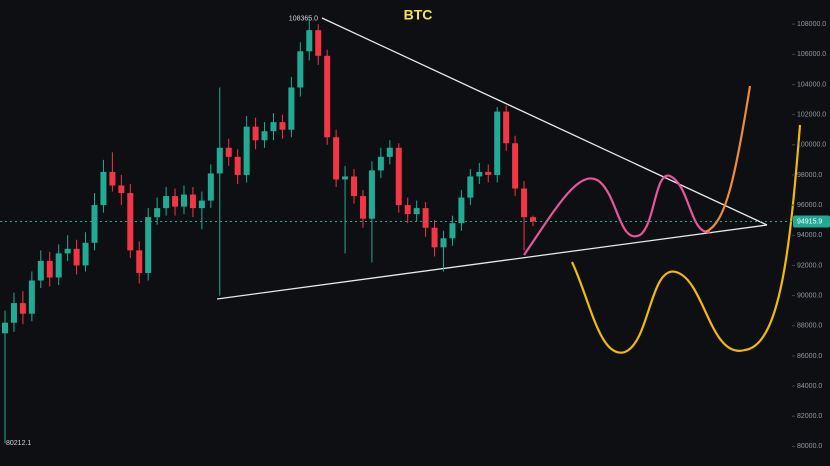 This screenshot has height=466, width=830. I want to click on y-tick-label: 94000.0, so click(809, 235).